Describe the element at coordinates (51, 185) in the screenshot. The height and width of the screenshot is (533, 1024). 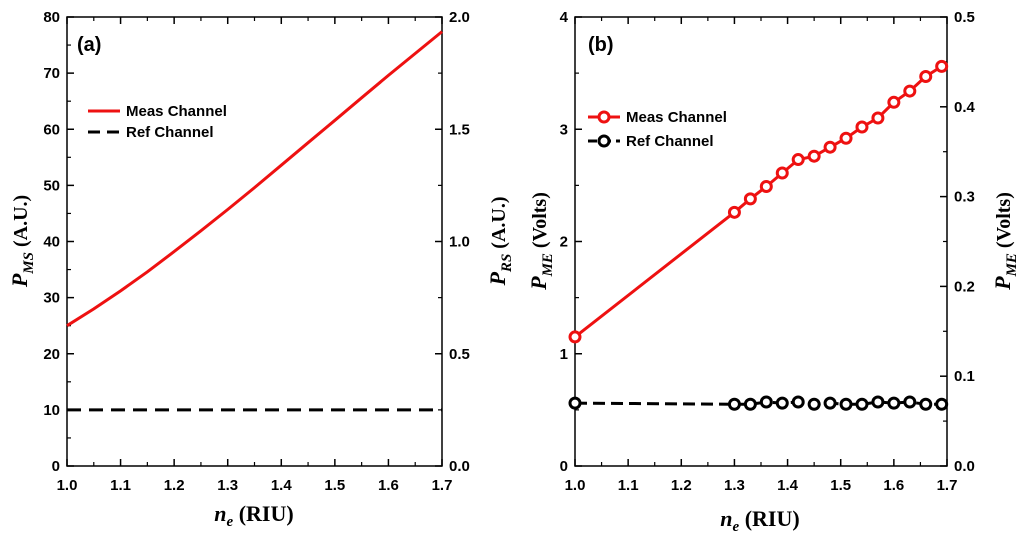
I see `y-left-tick-label: 50` at that location.